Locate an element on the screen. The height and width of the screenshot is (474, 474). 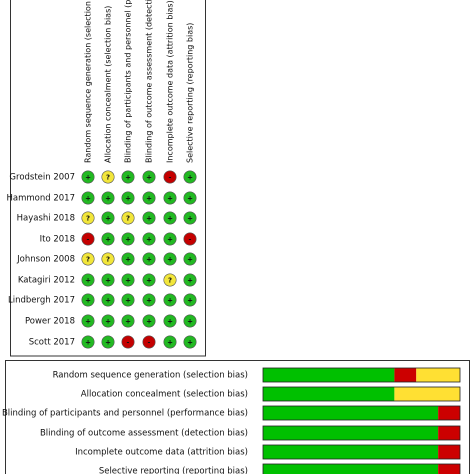
domain-header: Selective reporting (reporting bias) is located at coordinates (190, 93).